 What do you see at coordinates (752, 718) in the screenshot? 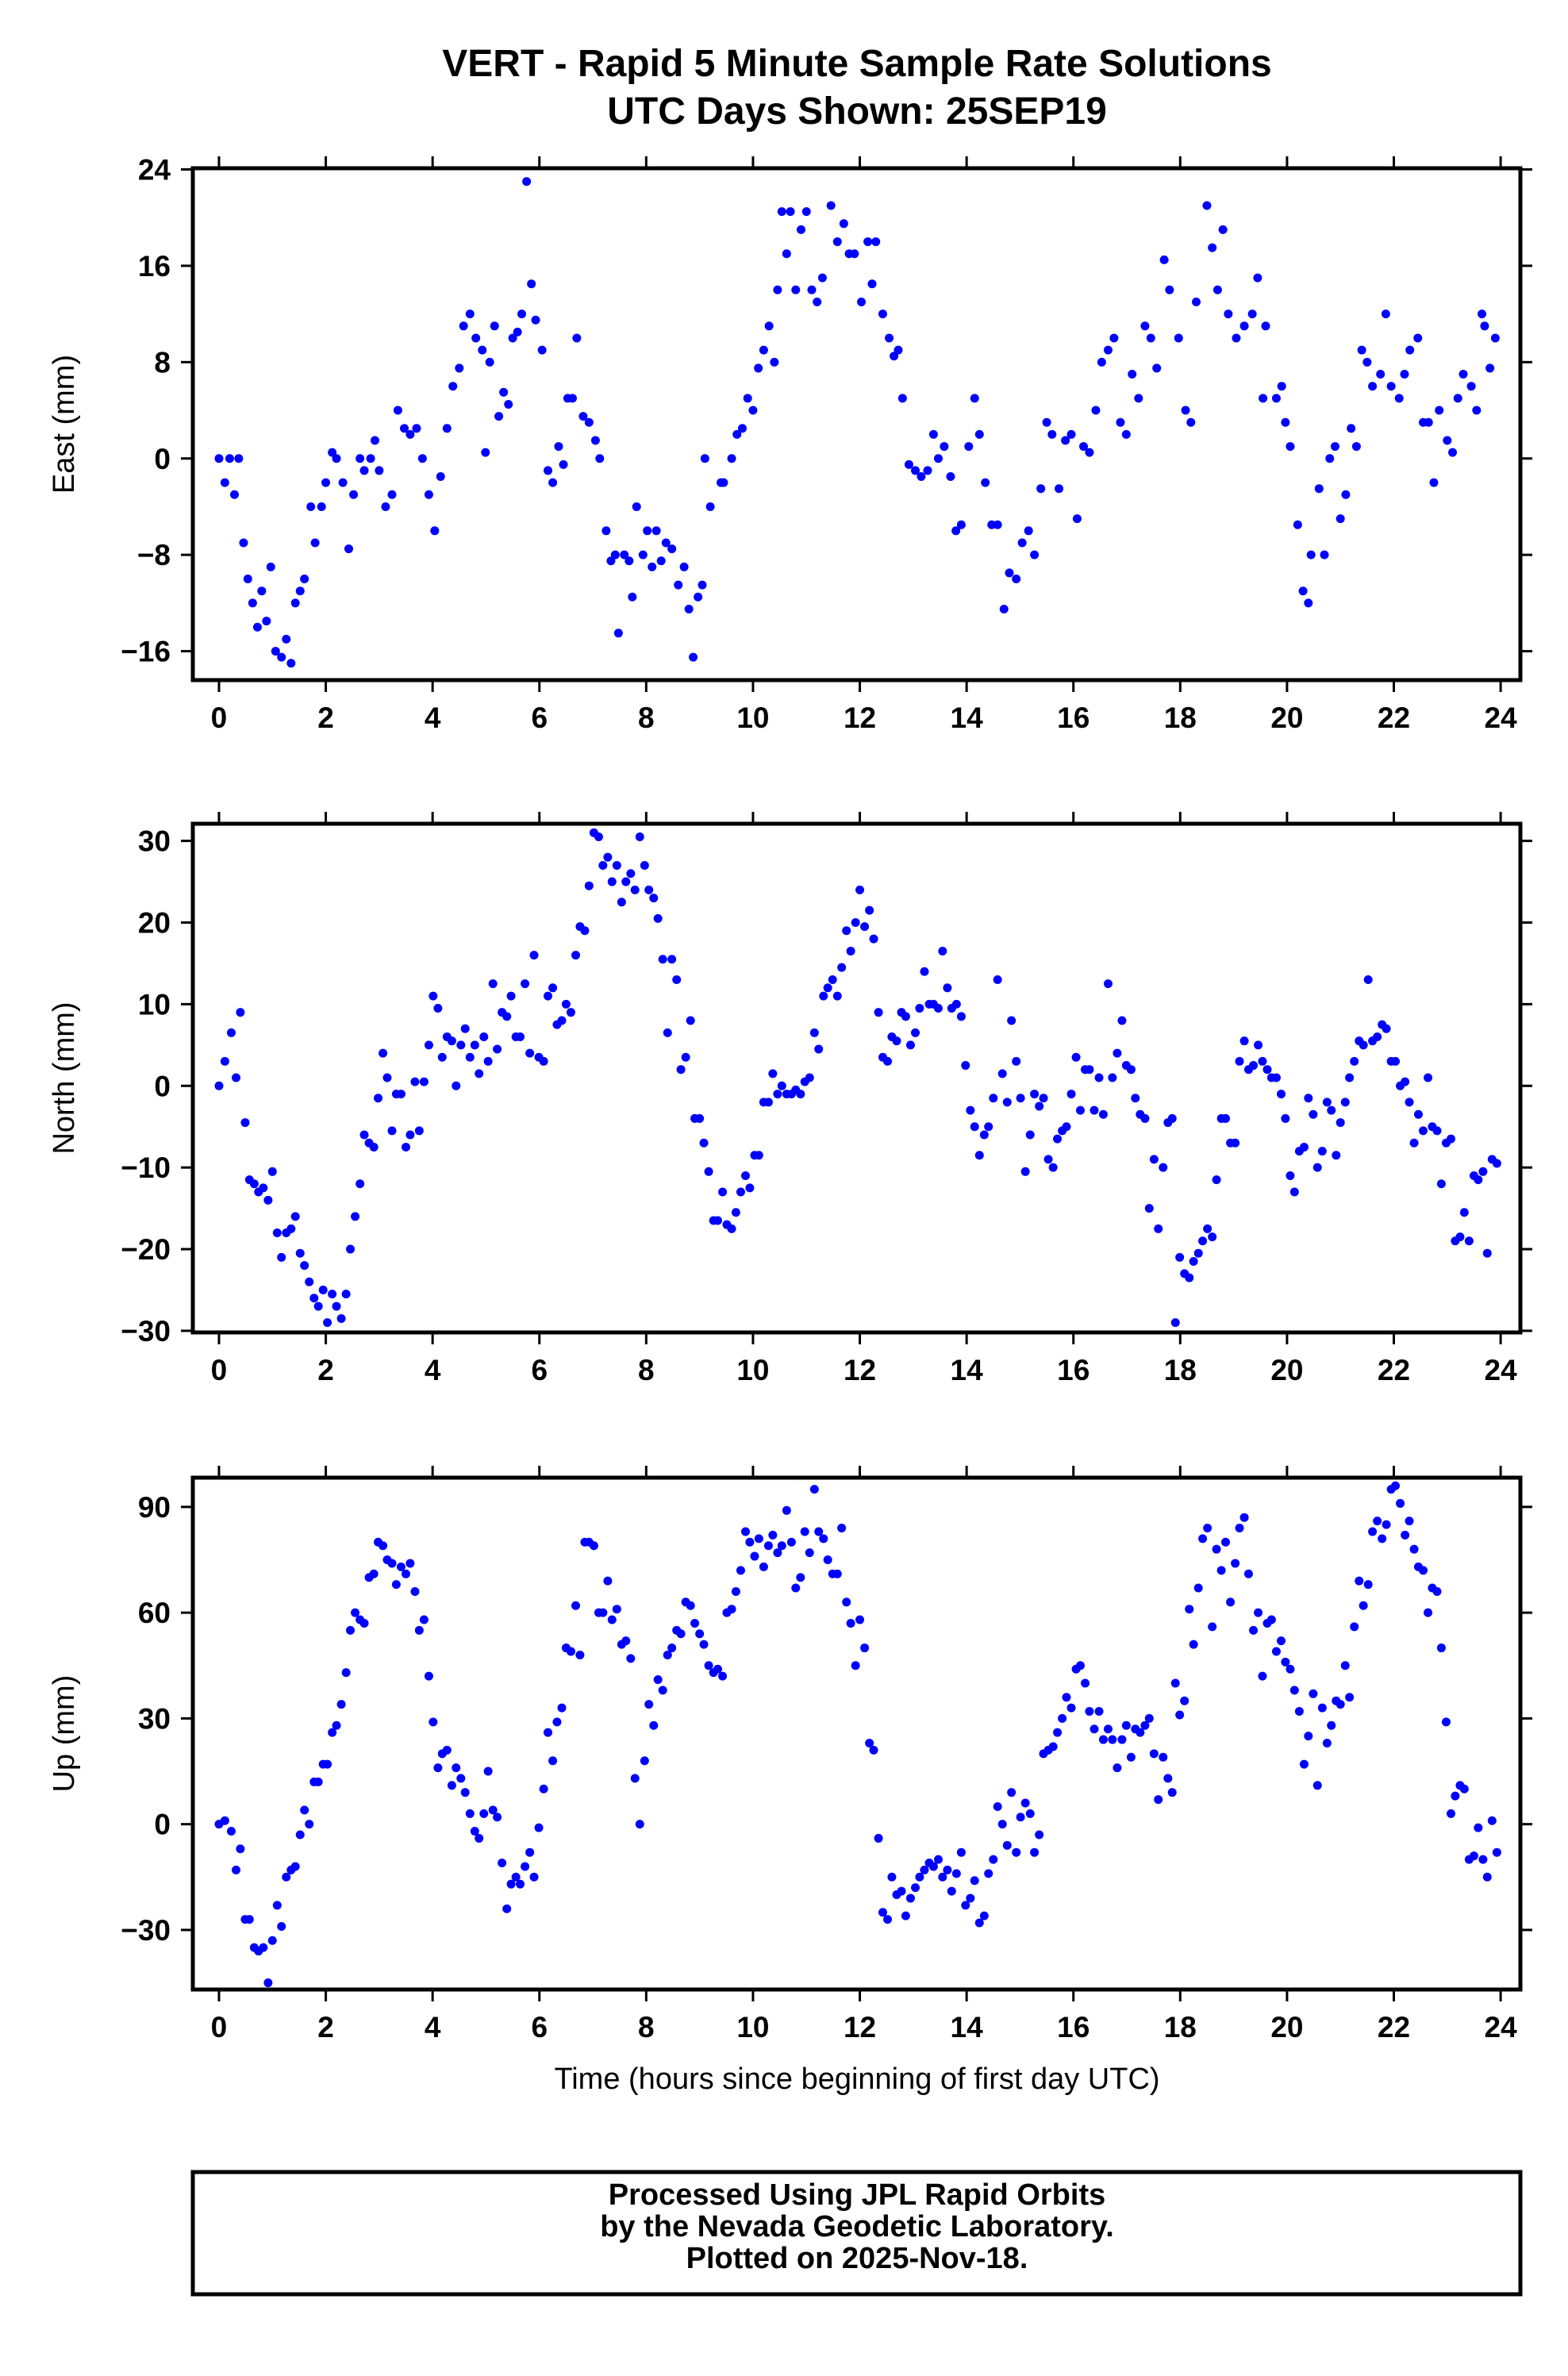
I see `x-tick-label: 10` at bounding box center [752, 718].